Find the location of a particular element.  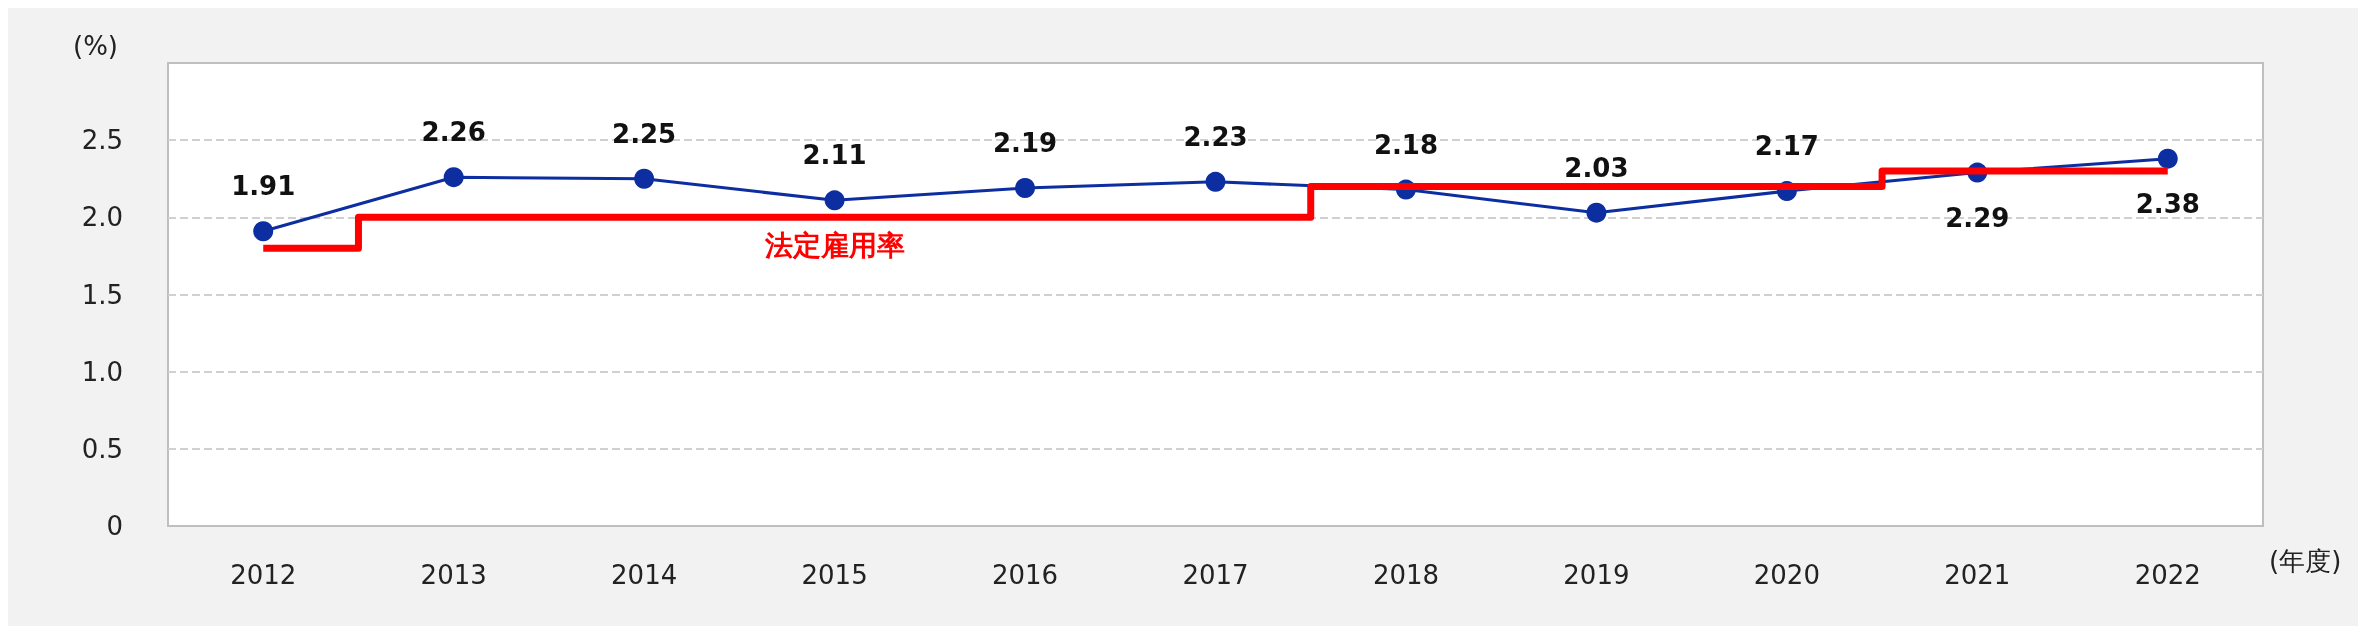

x-axis-title: (年度) is located at coordinates (2305, 561).